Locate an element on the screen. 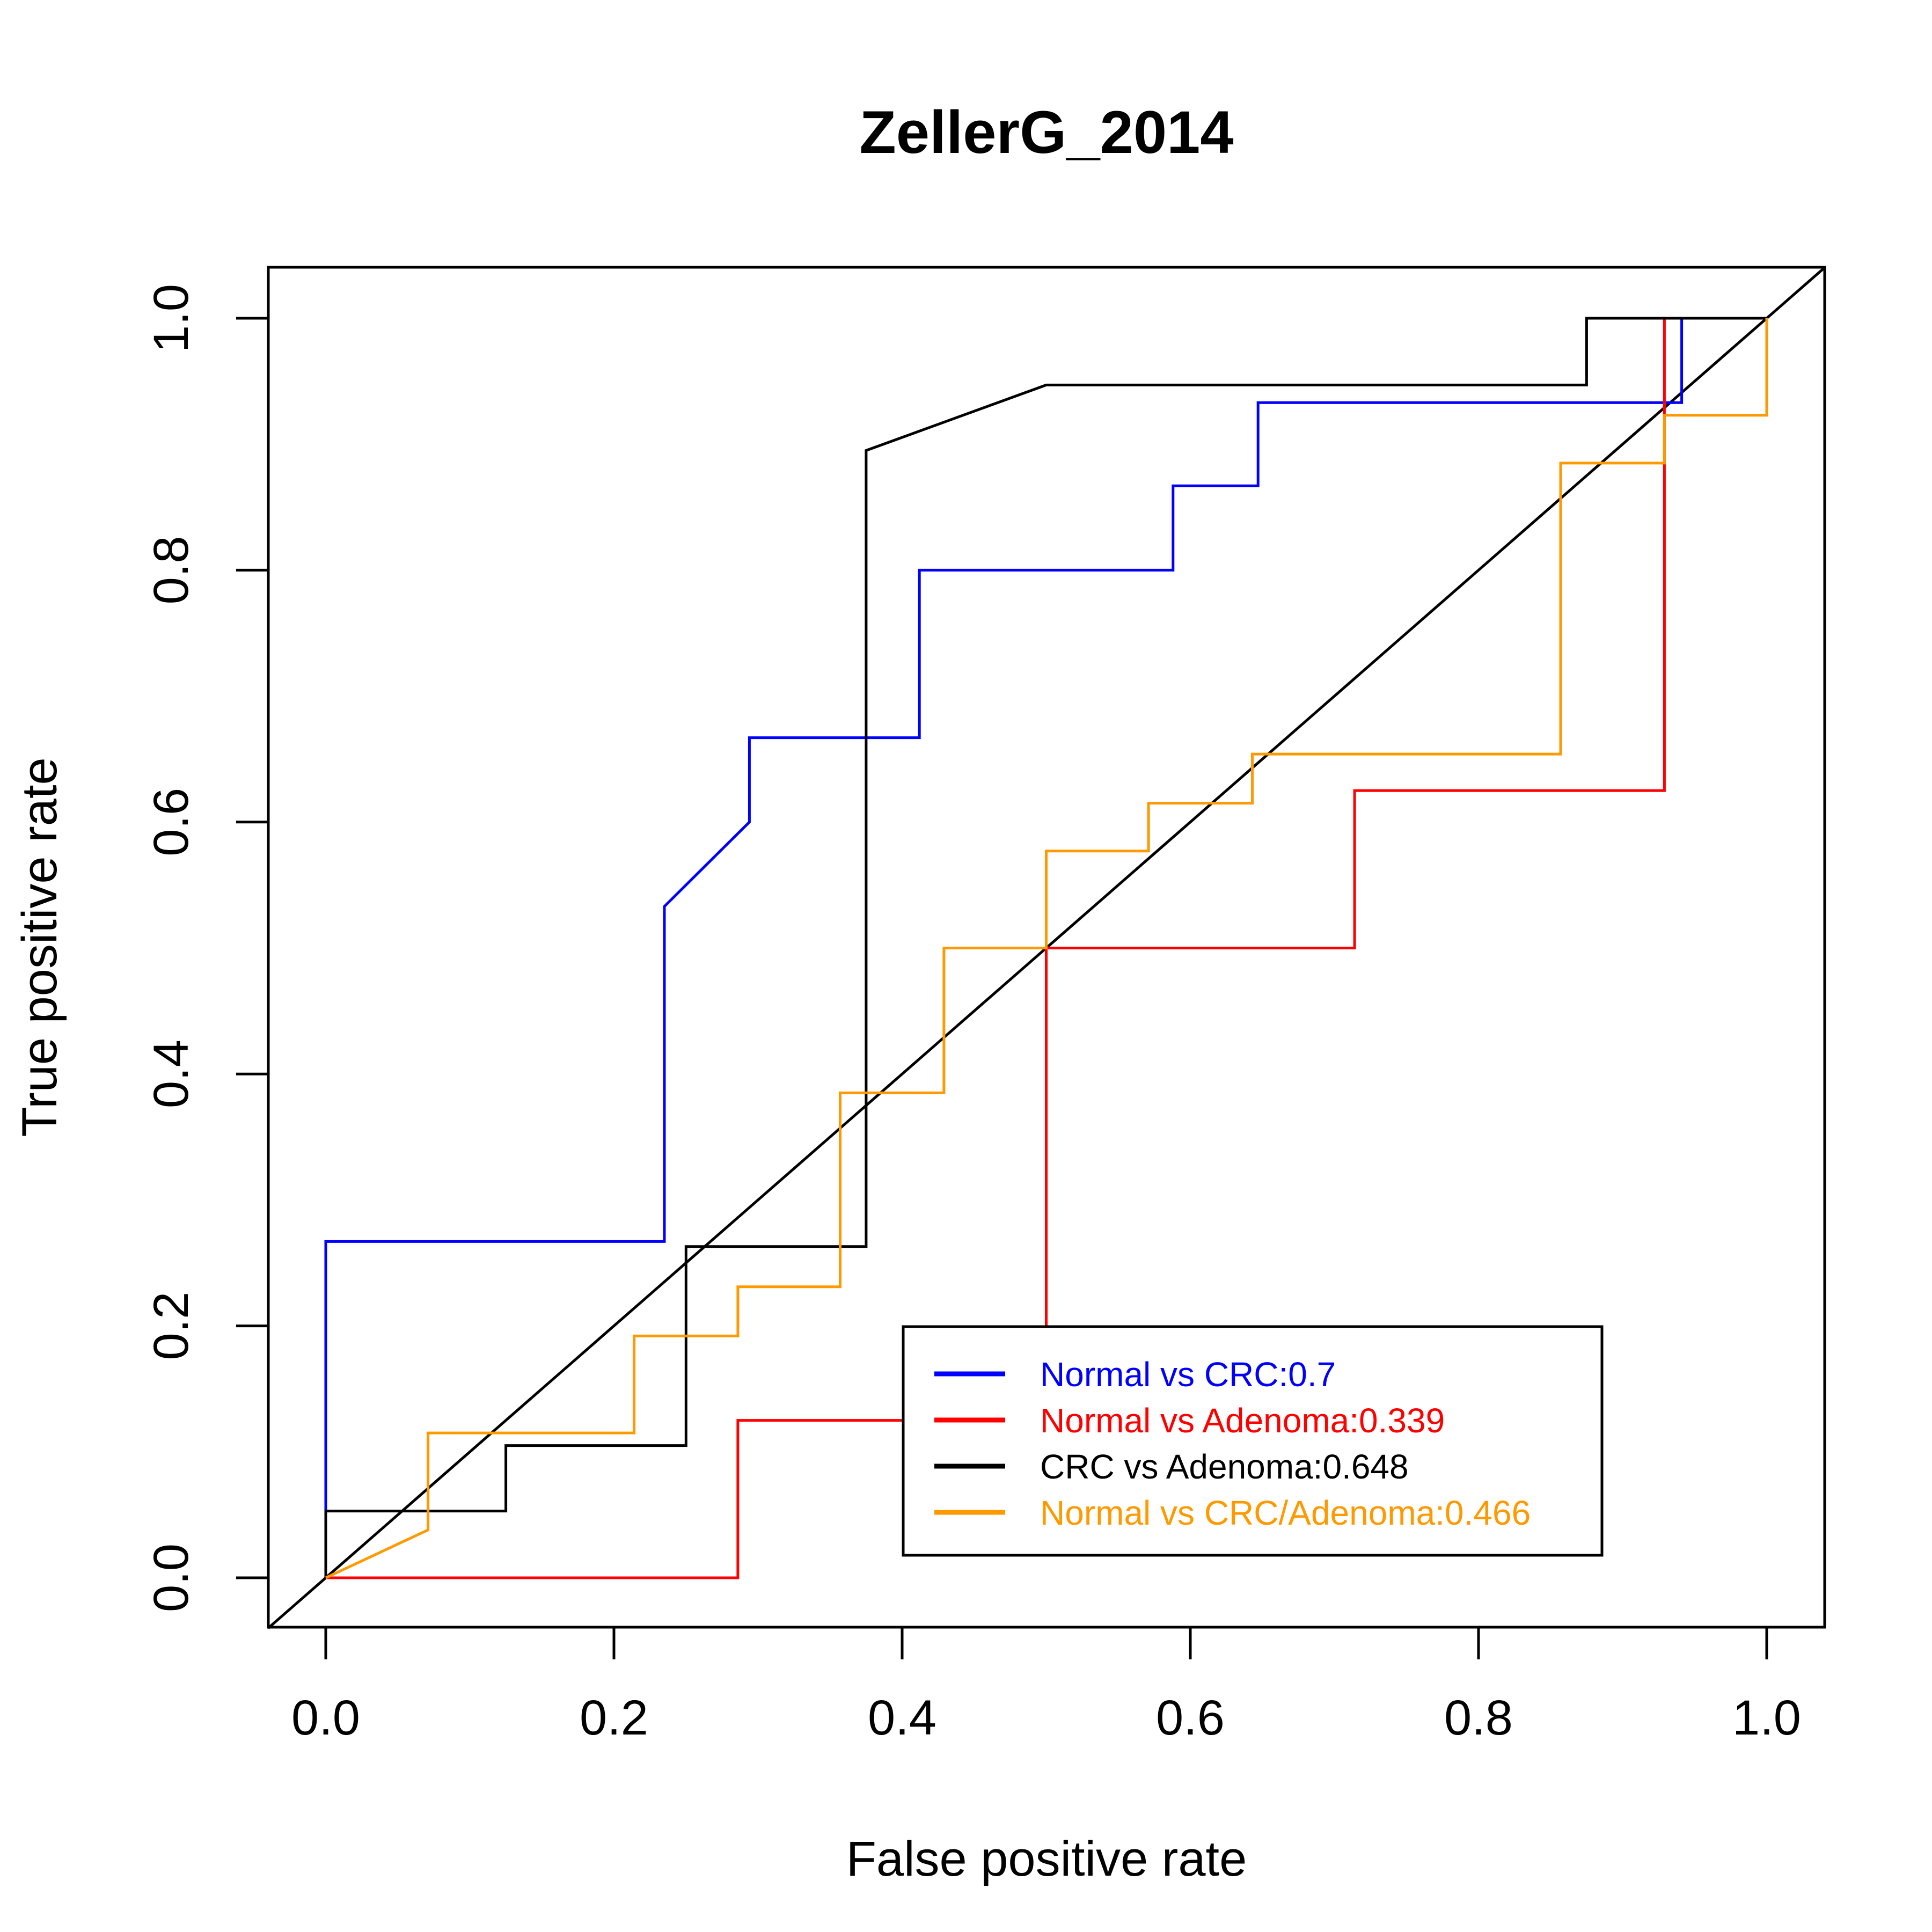 The height and width of the screenshot is (1932, 1932). legend-label: CRC vs Adenoma:0.648 is located at coordinates (1224, 1466).